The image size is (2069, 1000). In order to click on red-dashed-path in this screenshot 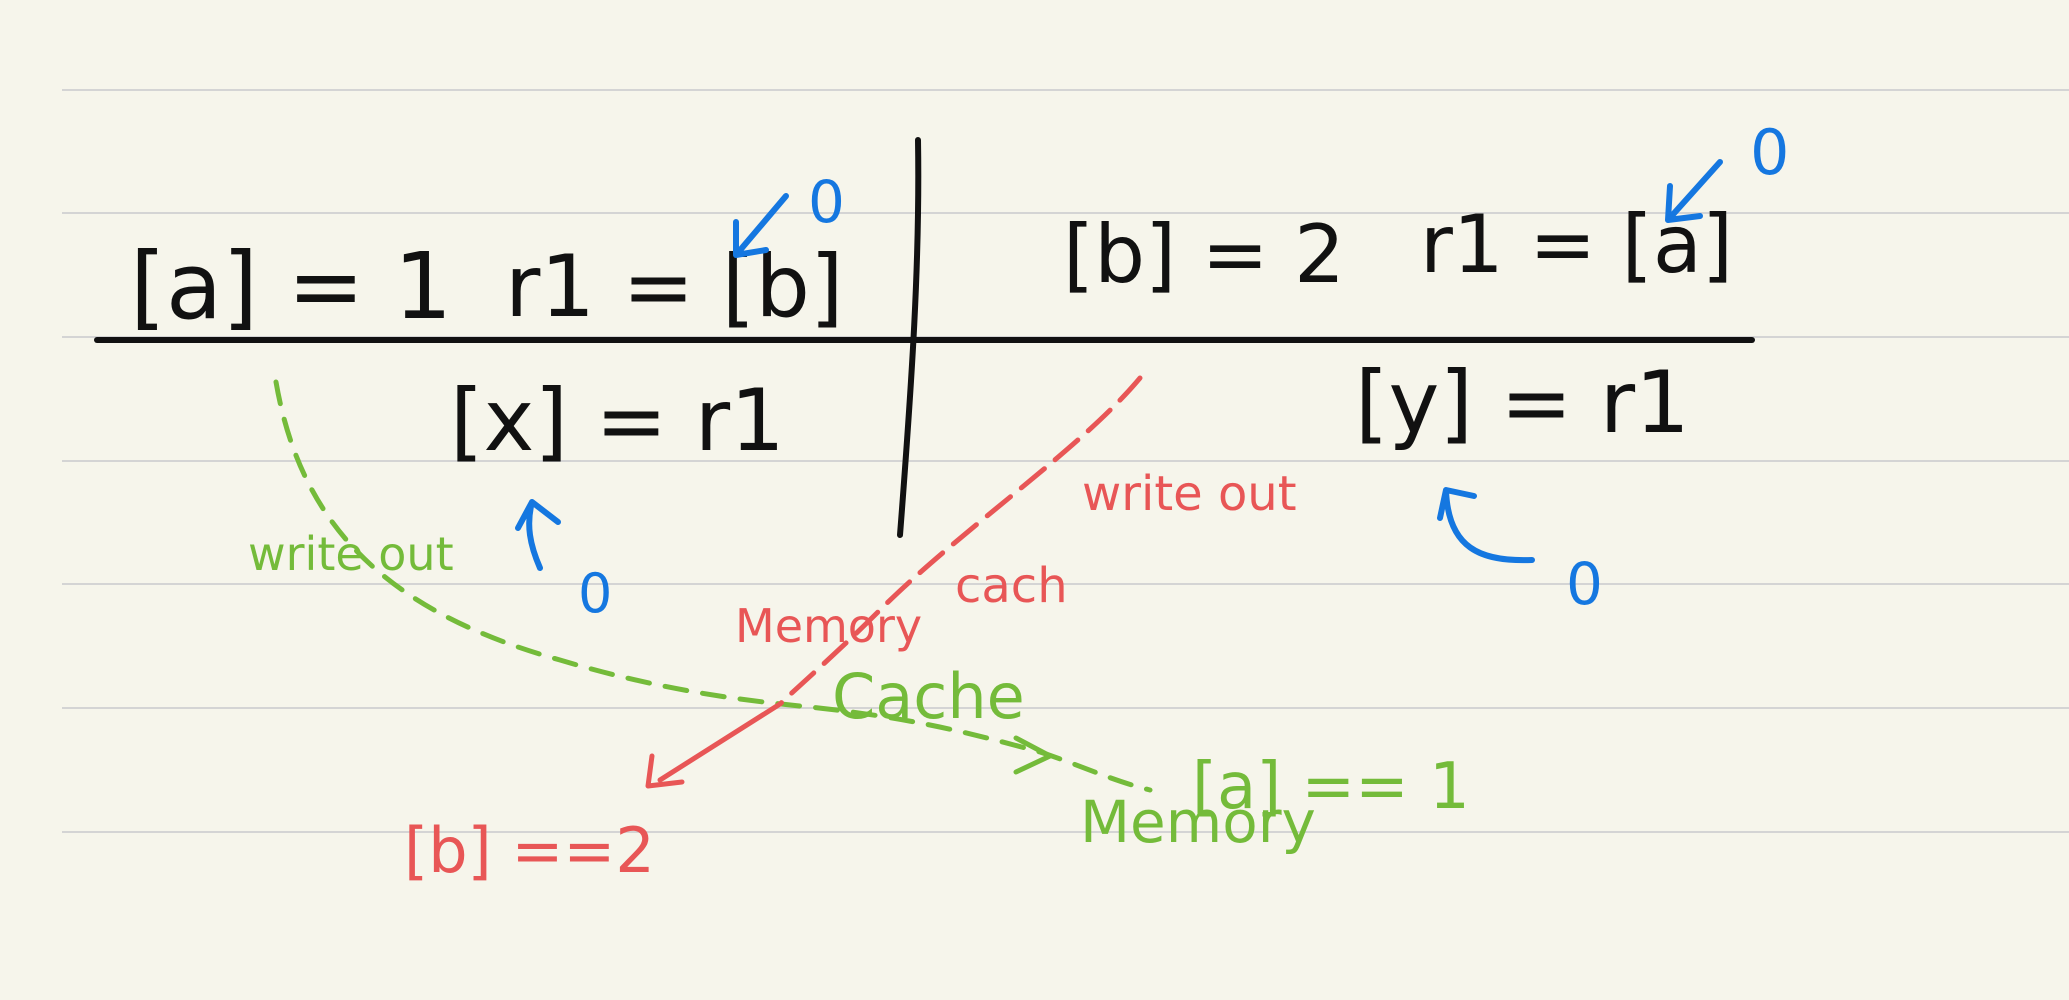, I will do `click(960, 541)`.